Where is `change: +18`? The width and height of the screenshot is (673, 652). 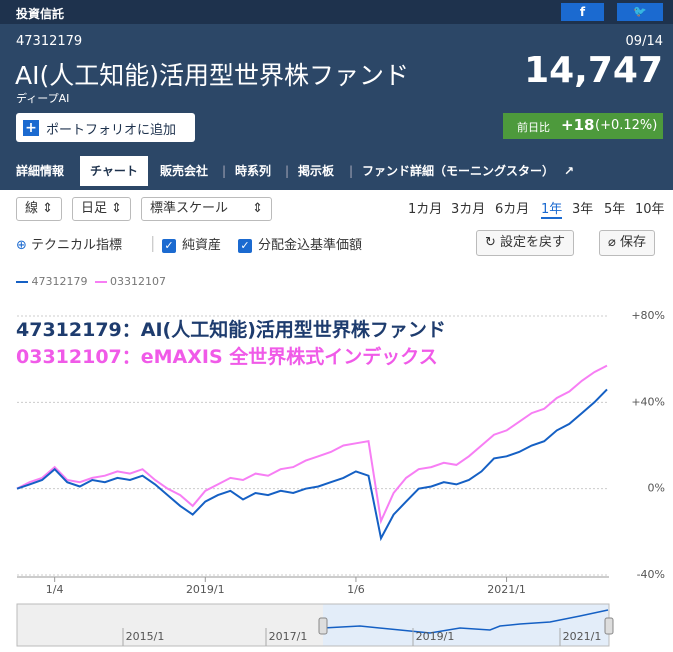 change: +18 is located at coordinates (578, 125).